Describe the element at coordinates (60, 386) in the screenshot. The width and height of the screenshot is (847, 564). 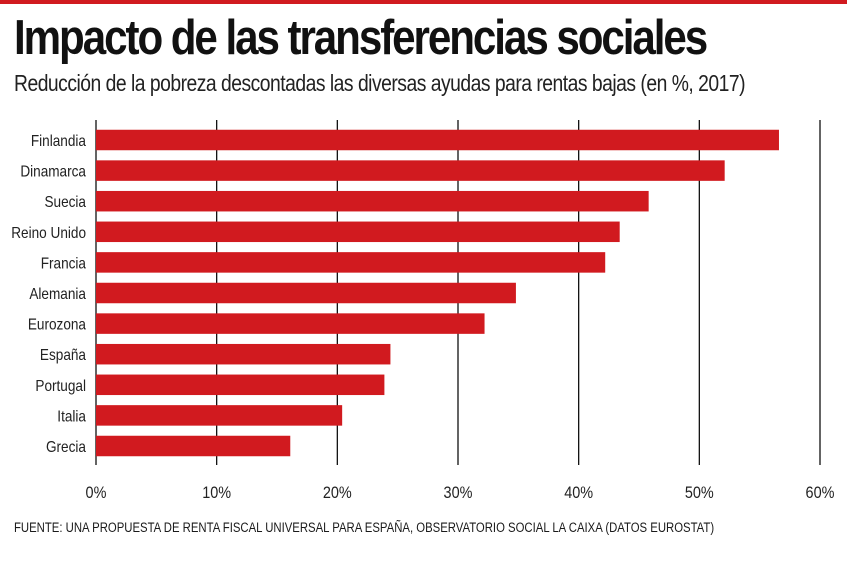
I see `category-label: Portugal` at that location.